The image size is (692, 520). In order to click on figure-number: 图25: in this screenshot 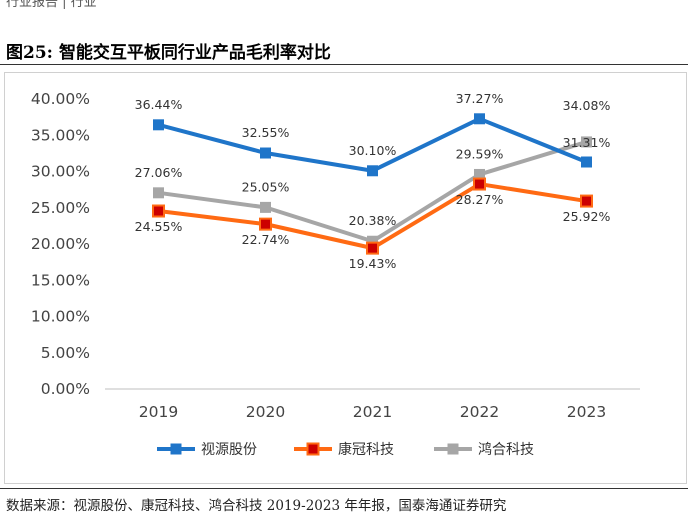, I will do `click(29, 53)`.